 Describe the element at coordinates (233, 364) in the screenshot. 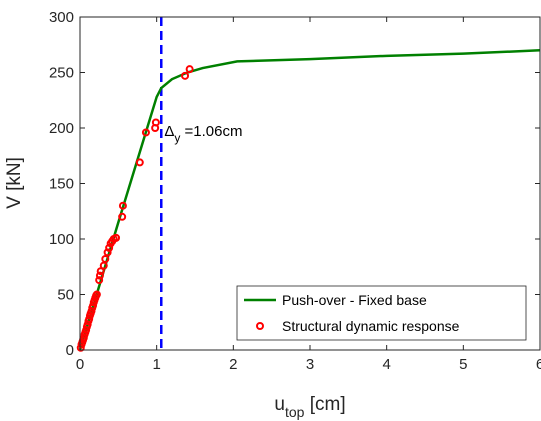

I see `x-tick-label: 2` at that location.